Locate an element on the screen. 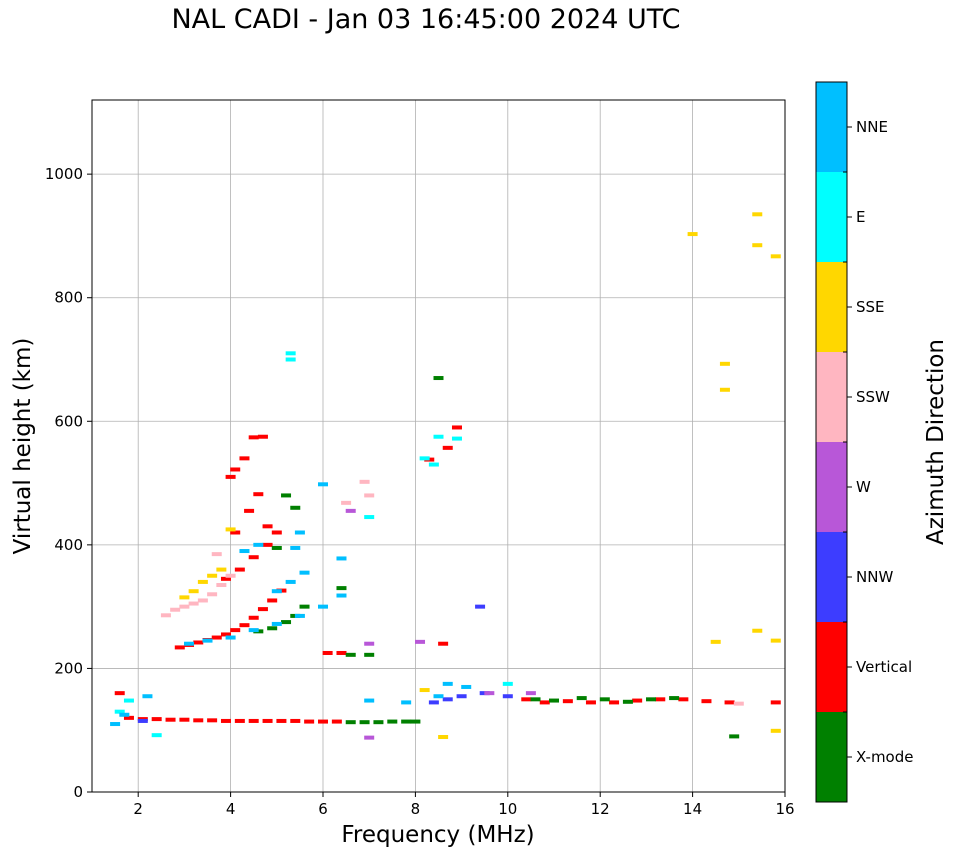  colorbar-tick-label: X-mode is located at coordinates (884, 757).